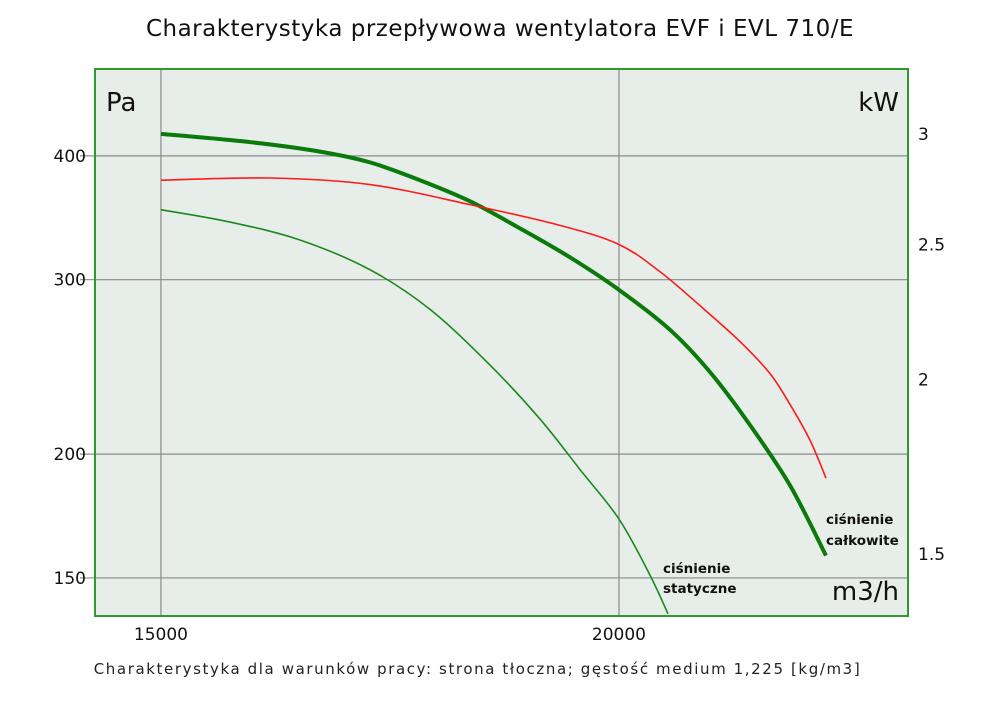  What do you see at coordinates (862, 541) in the screenshot?
I see `annotation-total-line2: całkowite` at bounding box center [862, 541].